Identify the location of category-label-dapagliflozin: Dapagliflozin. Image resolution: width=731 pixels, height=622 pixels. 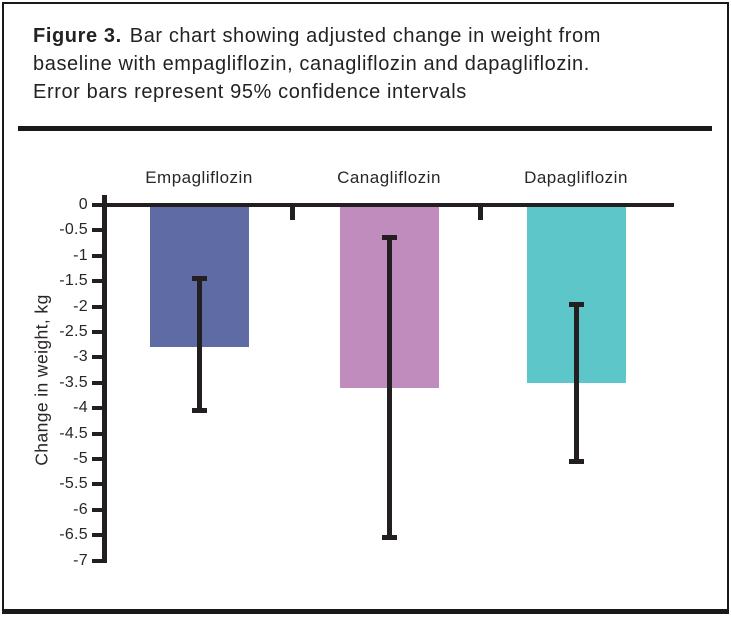
(576, 177).